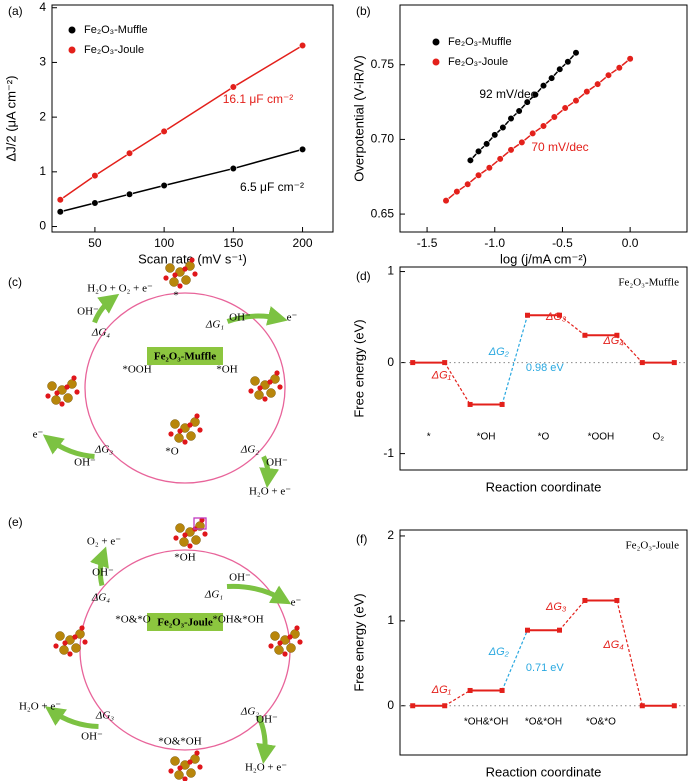 The height and width of the screenshot is (781, 698). I want to click on y-tick-label: 0, so click(42, 226).